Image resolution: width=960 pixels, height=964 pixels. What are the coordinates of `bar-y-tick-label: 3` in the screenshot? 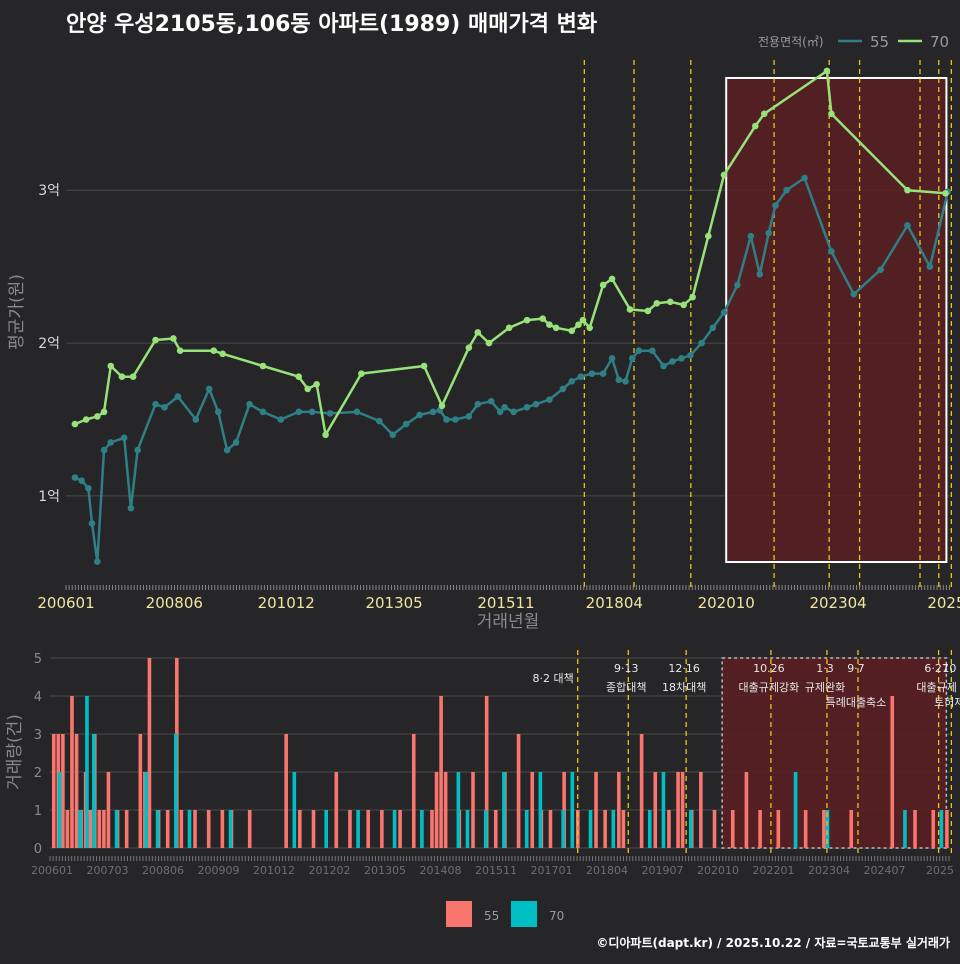 It's located at (38, 735).